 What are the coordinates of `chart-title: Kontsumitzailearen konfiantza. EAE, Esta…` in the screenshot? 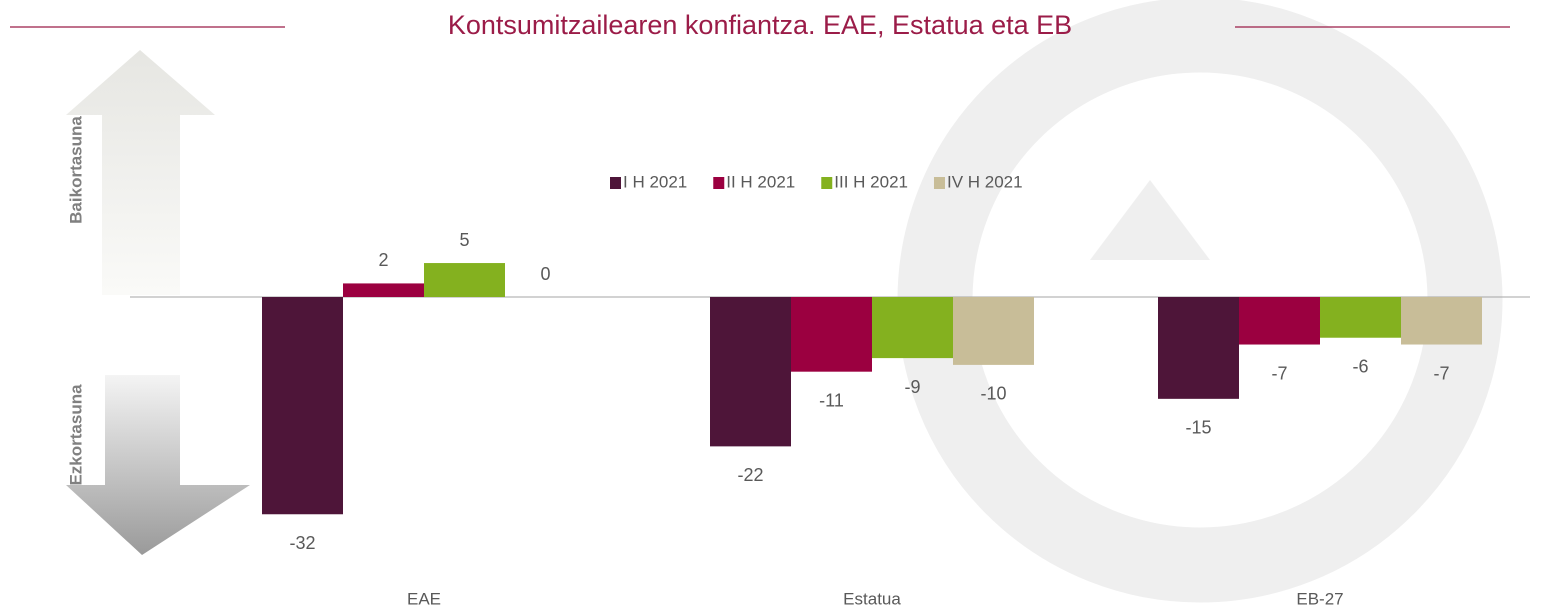 It's located at (760, 25).